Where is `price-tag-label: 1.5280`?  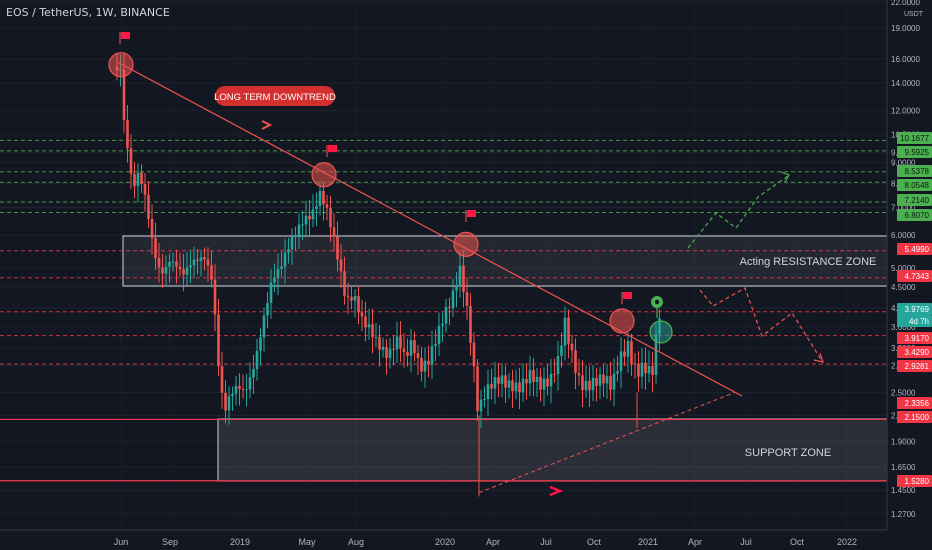 price-tag-label: 1.5280 is located at coordinates (917, 481).